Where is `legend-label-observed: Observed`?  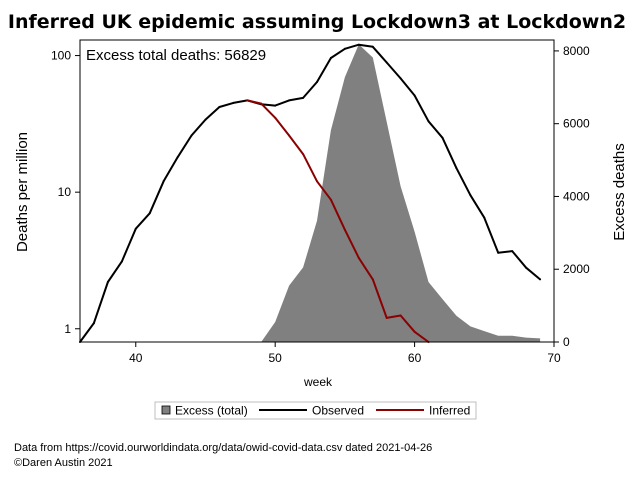
legend-label-observed: Observed is located at coordinates (338, 411).